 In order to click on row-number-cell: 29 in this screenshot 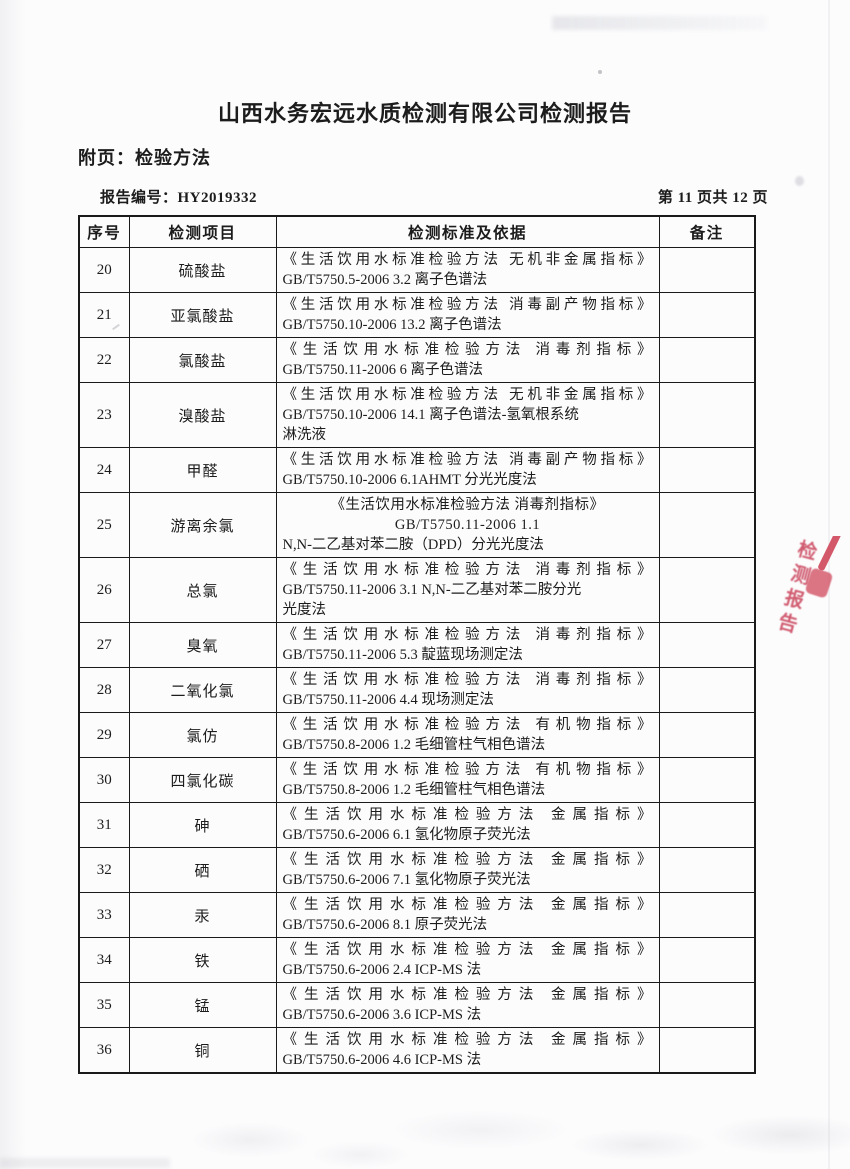, I will do `click(104, 735)`.